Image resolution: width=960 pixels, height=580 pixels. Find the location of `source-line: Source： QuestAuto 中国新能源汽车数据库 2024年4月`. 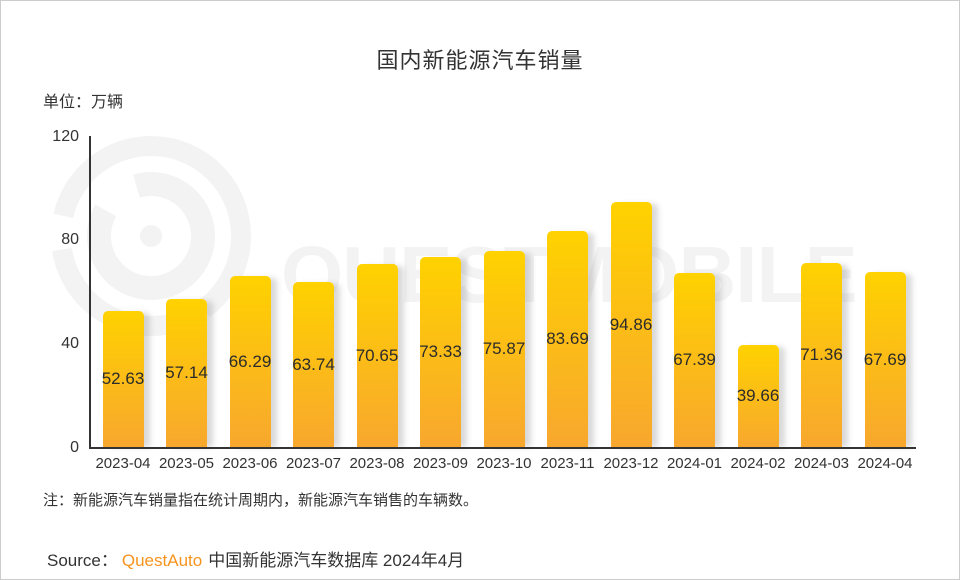

source-line: Source： QuestAuto 中国新能源汽车数据库 2024年4月 is located at coordinates (255, 558).